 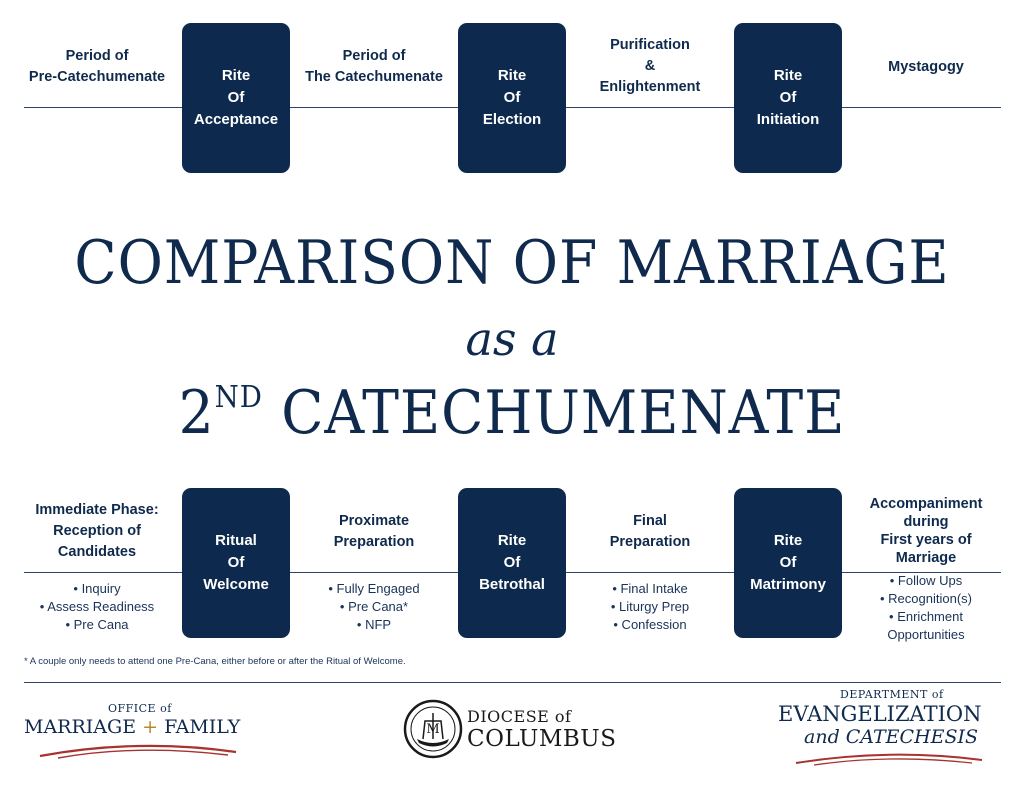 I want to click on columbus-label: COLUMBUS, so click(x=542, y=739).